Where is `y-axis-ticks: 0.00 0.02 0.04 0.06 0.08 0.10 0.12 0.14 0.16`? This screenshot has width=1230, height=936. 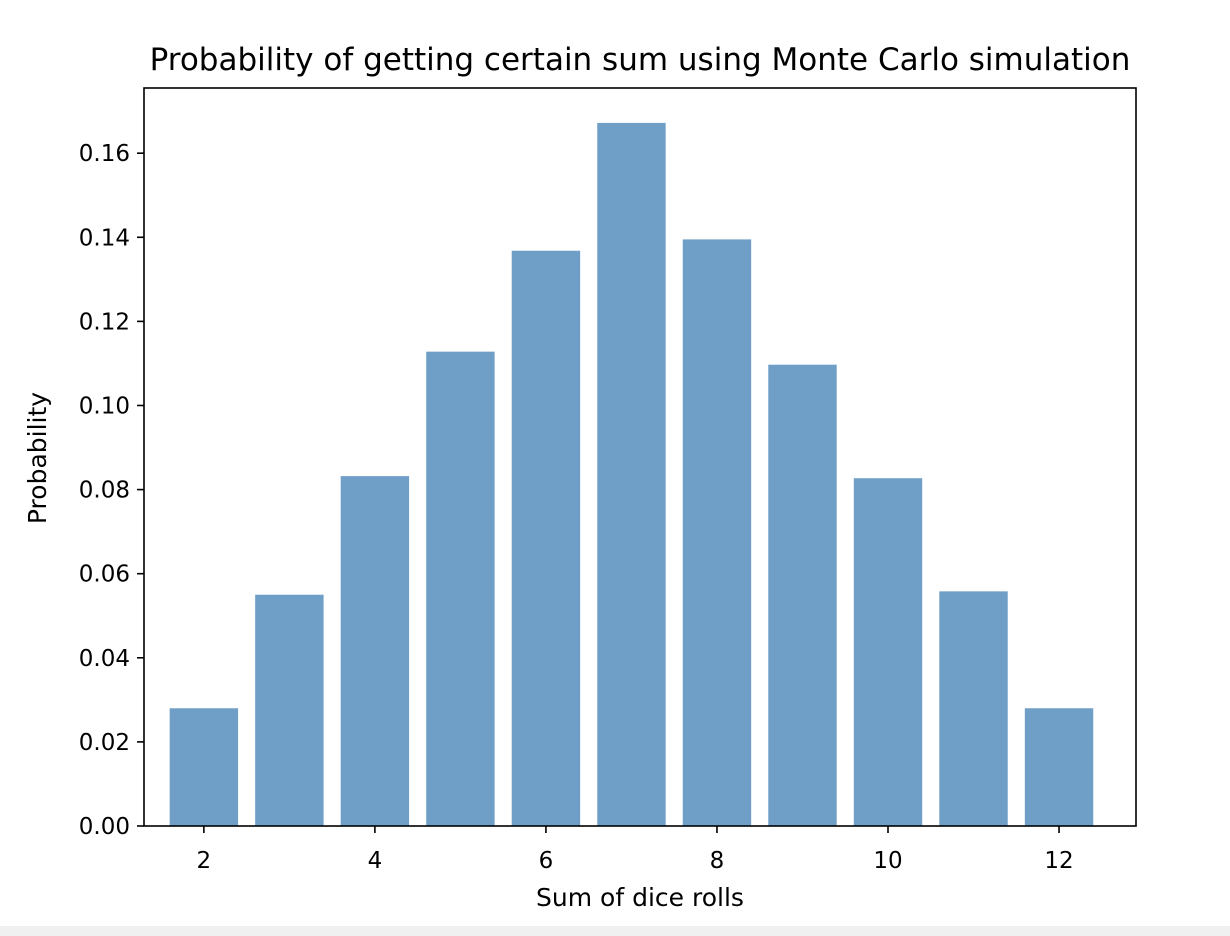
y-axis-ticks: 0.00 0.02 0.04 0.06 0.08 0.10 0.12 0.14 0.16 is located at coordinates (111, 490).